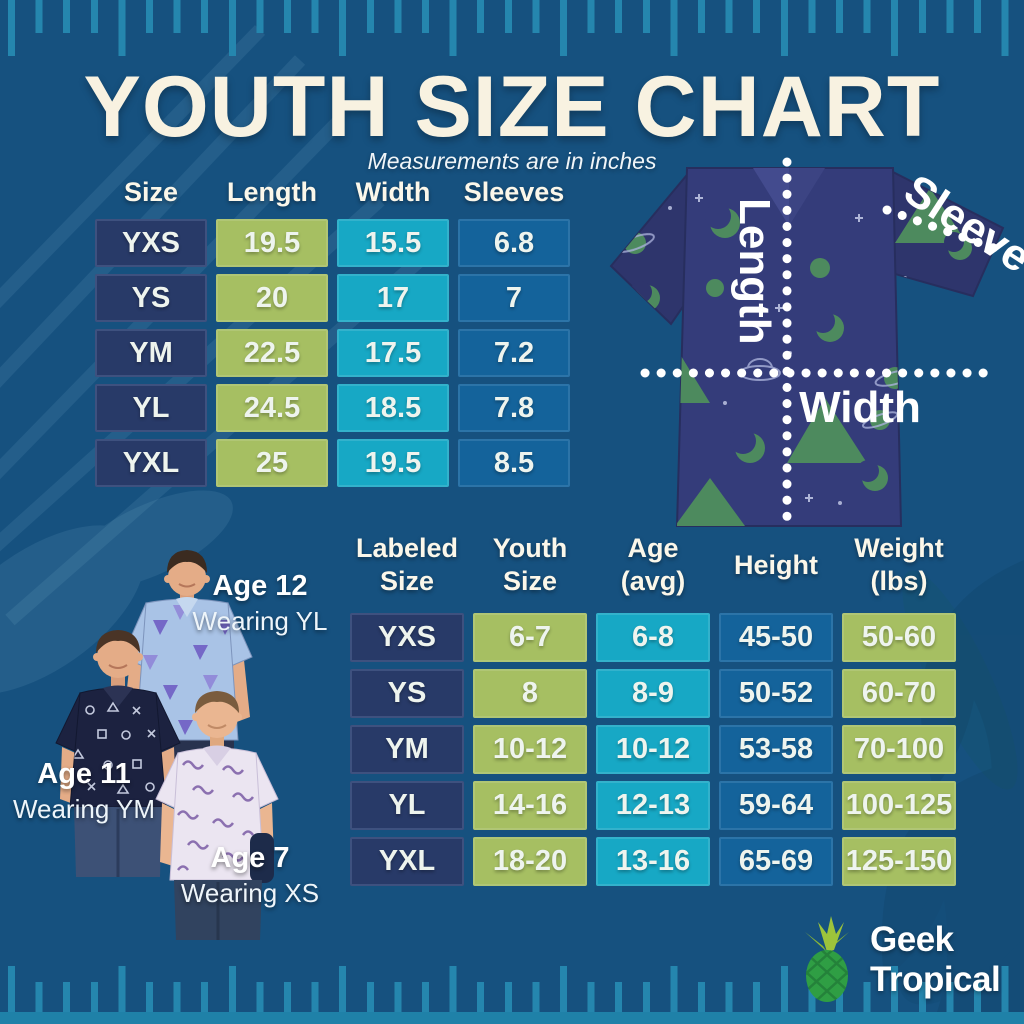 This screenshot has width=1024, height=1024. I want to click on table-cell: 22.5, so click(272, 353).